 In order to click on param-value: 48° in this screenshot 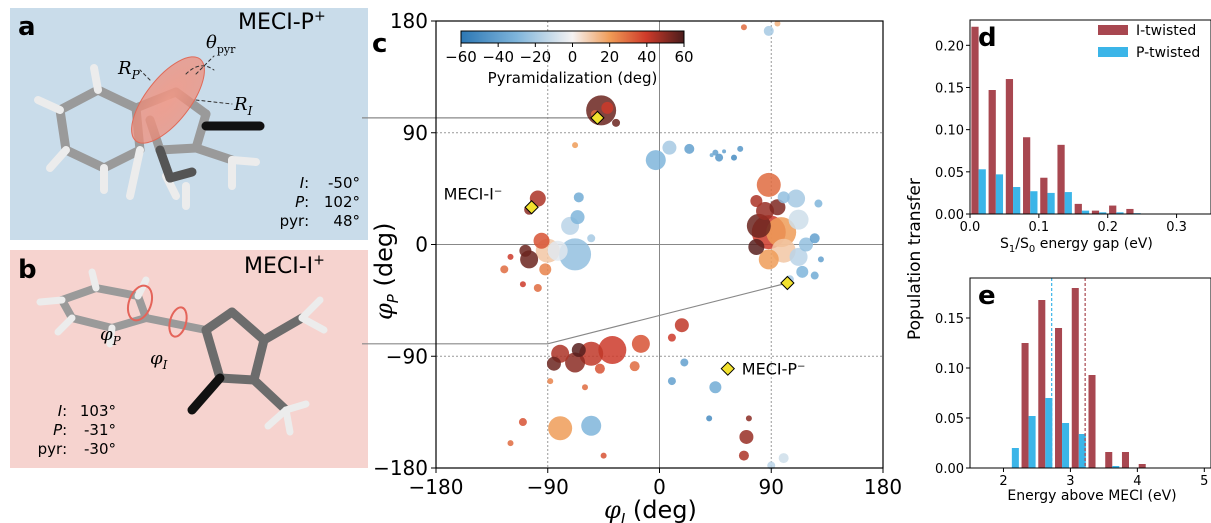, I will do `click(346, 221)`.